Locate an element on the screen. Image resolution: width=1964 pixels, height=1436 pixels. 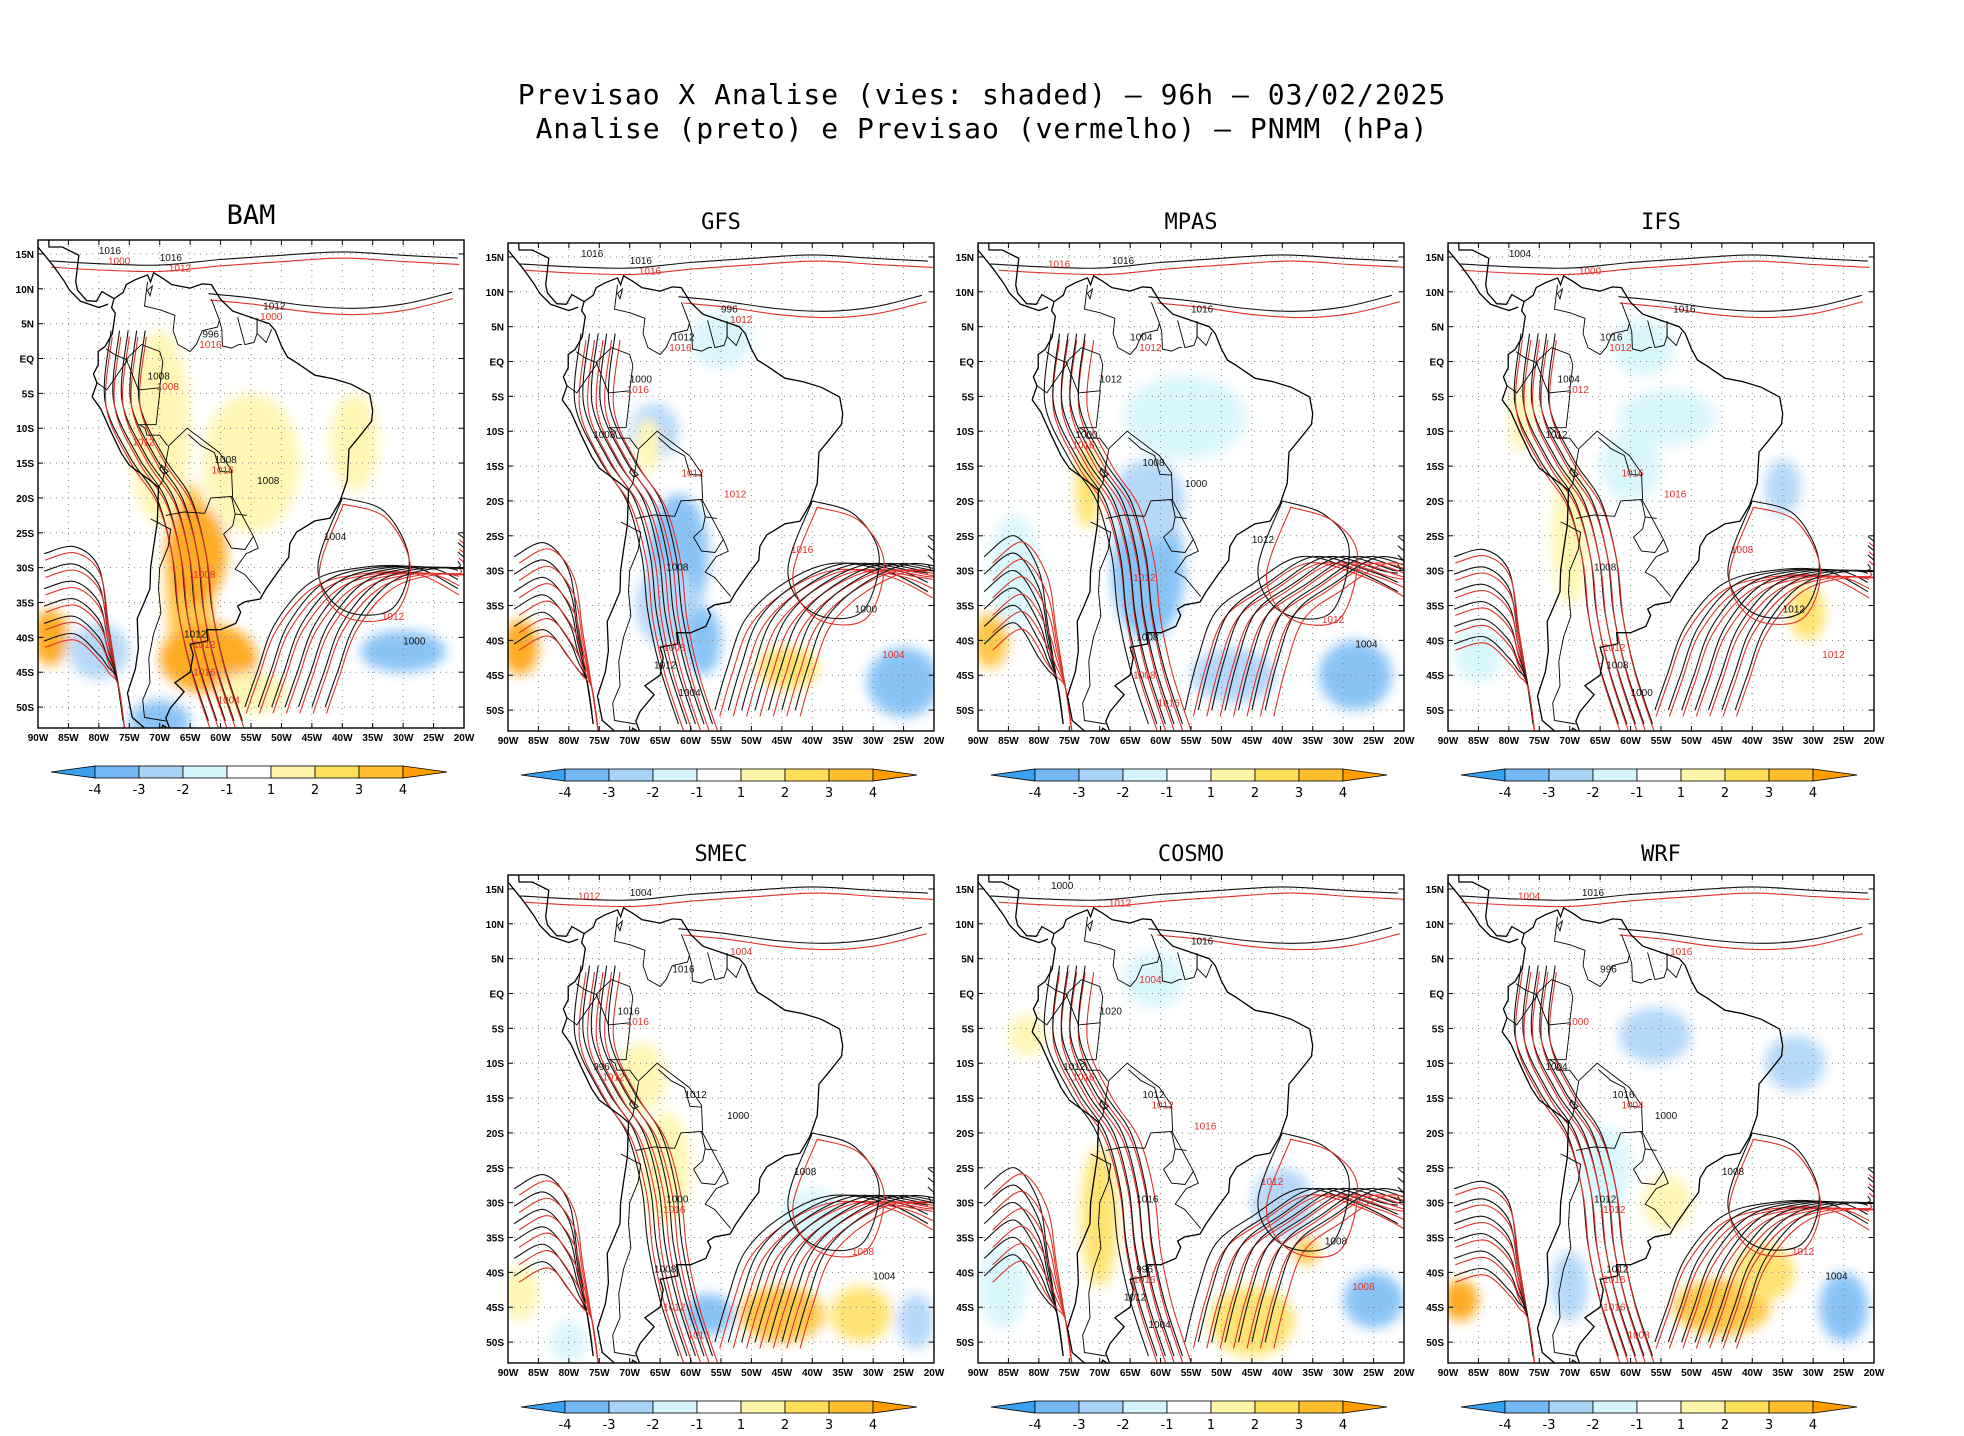
colorbar-label: 1 is located at coordinates (1681, 1425).